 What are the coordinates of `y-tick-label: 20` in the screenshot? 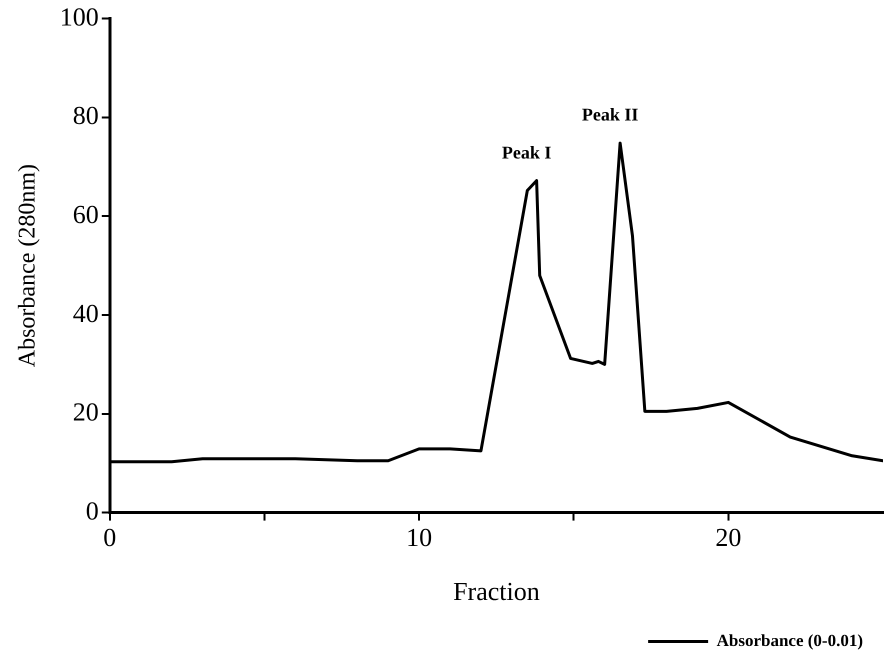 It's located at (85, 412).